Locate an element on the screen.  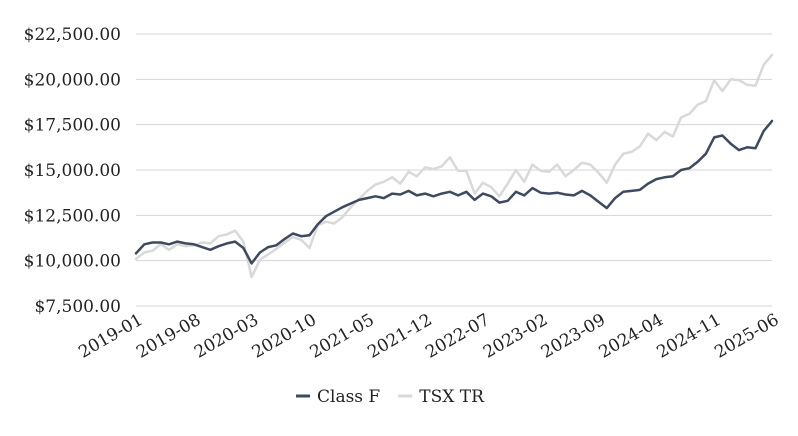
legend: Class F TSX TR is located at coordinates (390, 397).